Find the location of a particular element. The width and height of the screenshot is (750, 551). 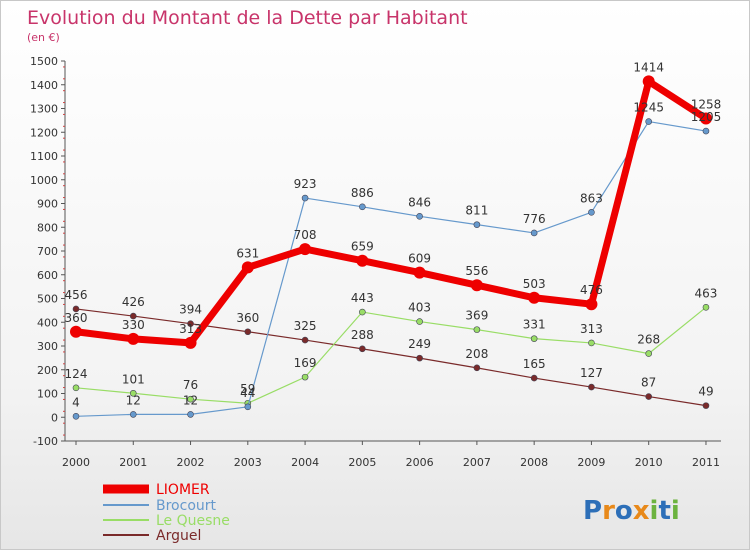

data-label: 708 is located at coordinates (305, 235).